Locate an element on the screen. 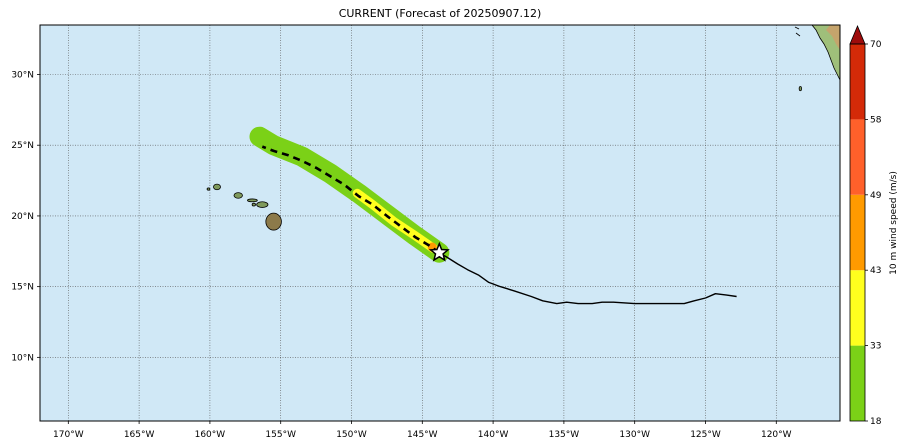 The image size is (909, 448). wind-speed-colorbar: 18 33 43 49 58 70 is located at coordinates (865, 225).